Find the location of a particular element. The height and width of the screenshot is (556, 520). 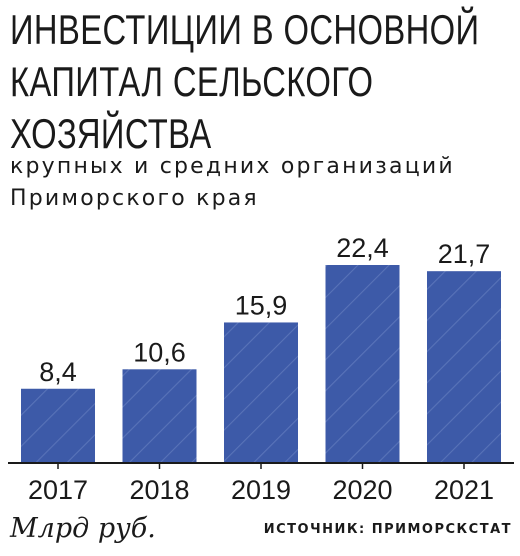

x-tick-label-2021: 2021 is located at coordinates (464, 490).